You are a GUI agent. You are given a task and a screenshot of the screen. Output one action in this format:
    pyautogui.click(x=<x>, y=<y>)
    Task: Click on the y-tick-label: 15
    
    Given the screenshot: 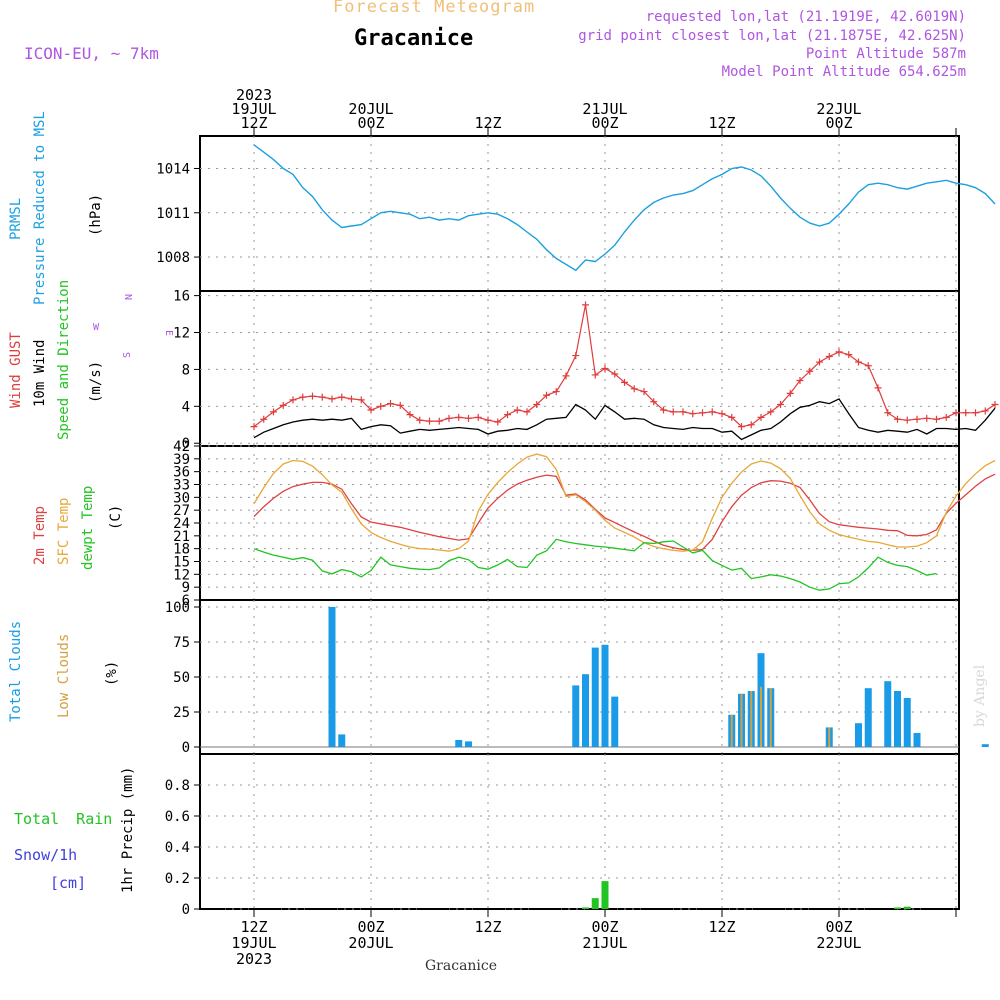 What is the action you would take?
    pyautogui.click(x=181, y=563)
    